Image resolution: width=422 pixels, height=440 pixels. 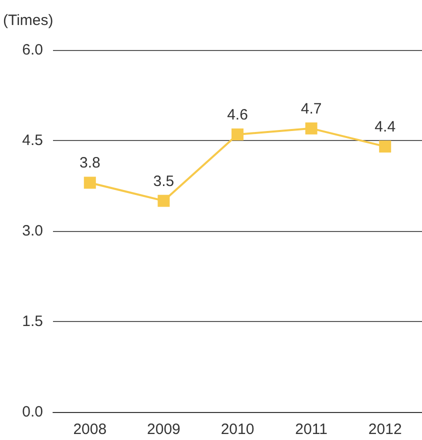 I want to click on y-tick-label: 0.0, so click(x=32, y=412).